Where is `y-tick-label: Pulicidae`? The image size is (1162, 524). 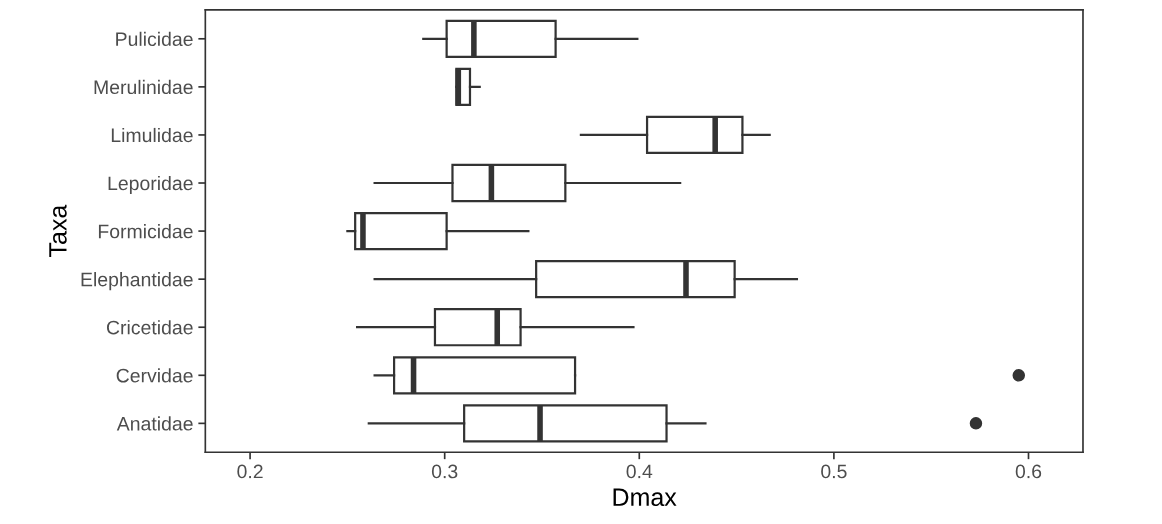 y-tick-label: Pulicidae is located at coordinates (154, 39).